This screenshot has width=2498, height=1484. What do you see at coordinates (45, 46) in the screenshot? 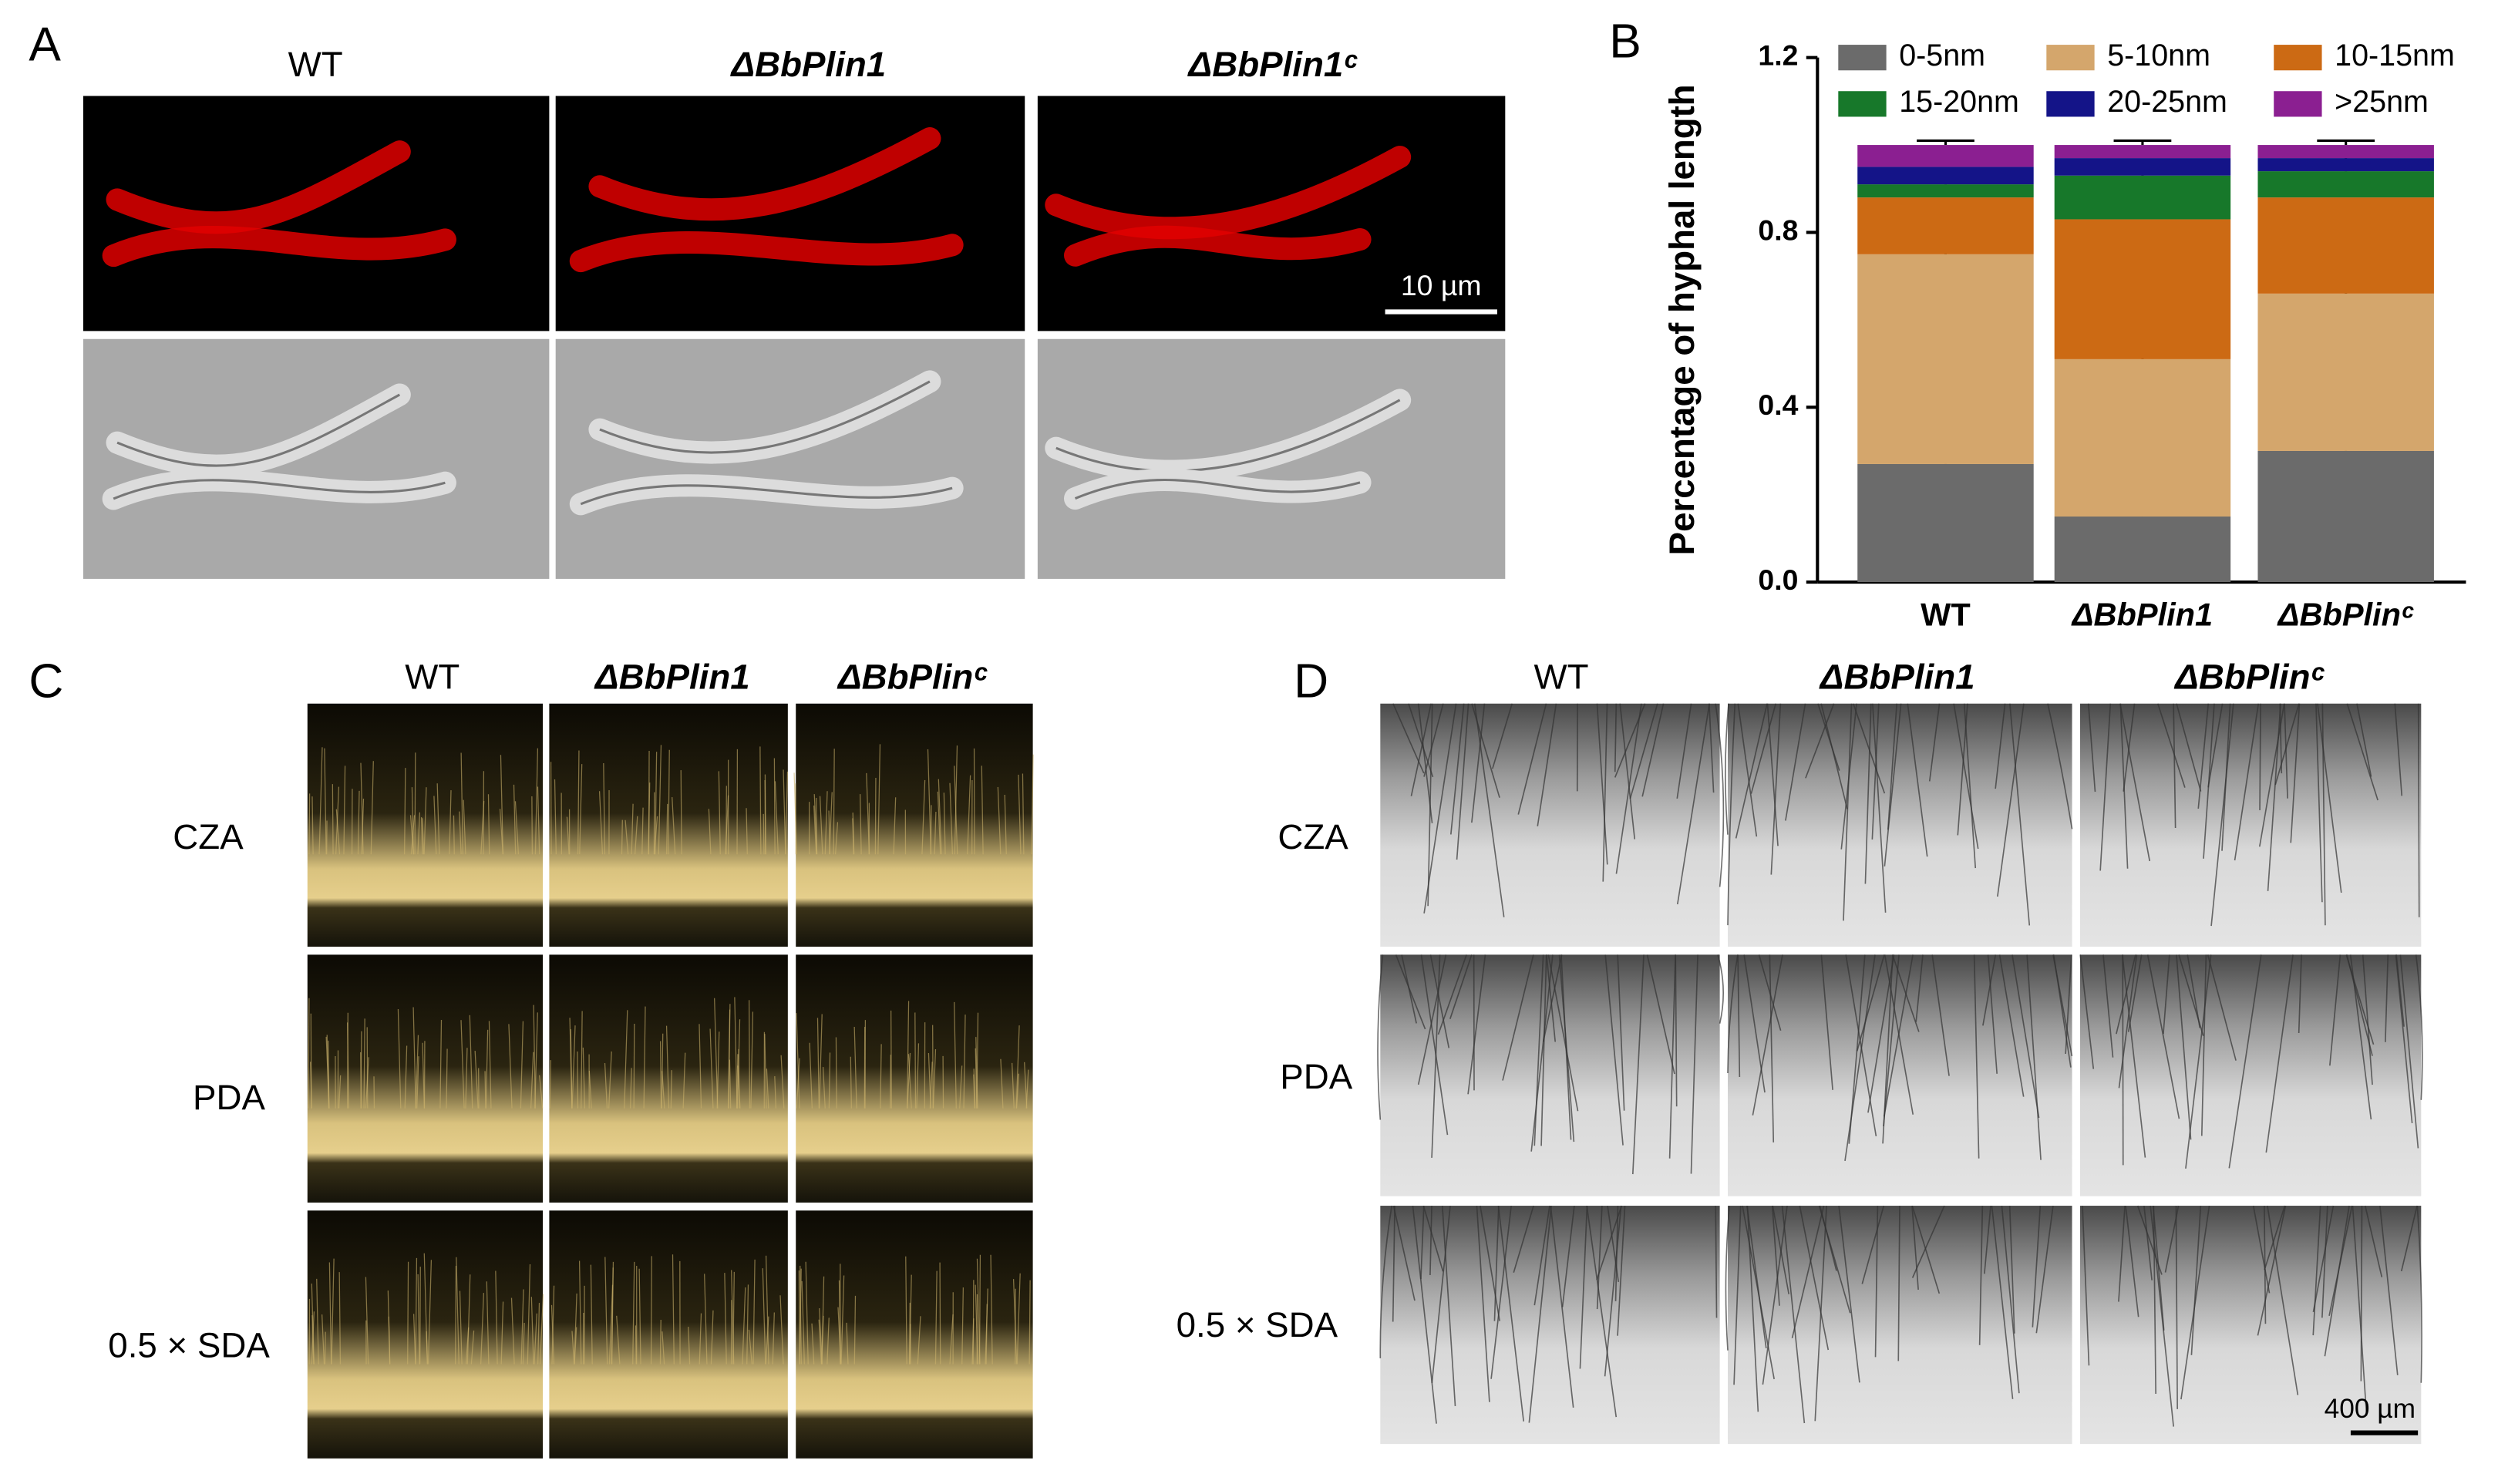
I see `panel-label: A` at bounding box center [45, 46].